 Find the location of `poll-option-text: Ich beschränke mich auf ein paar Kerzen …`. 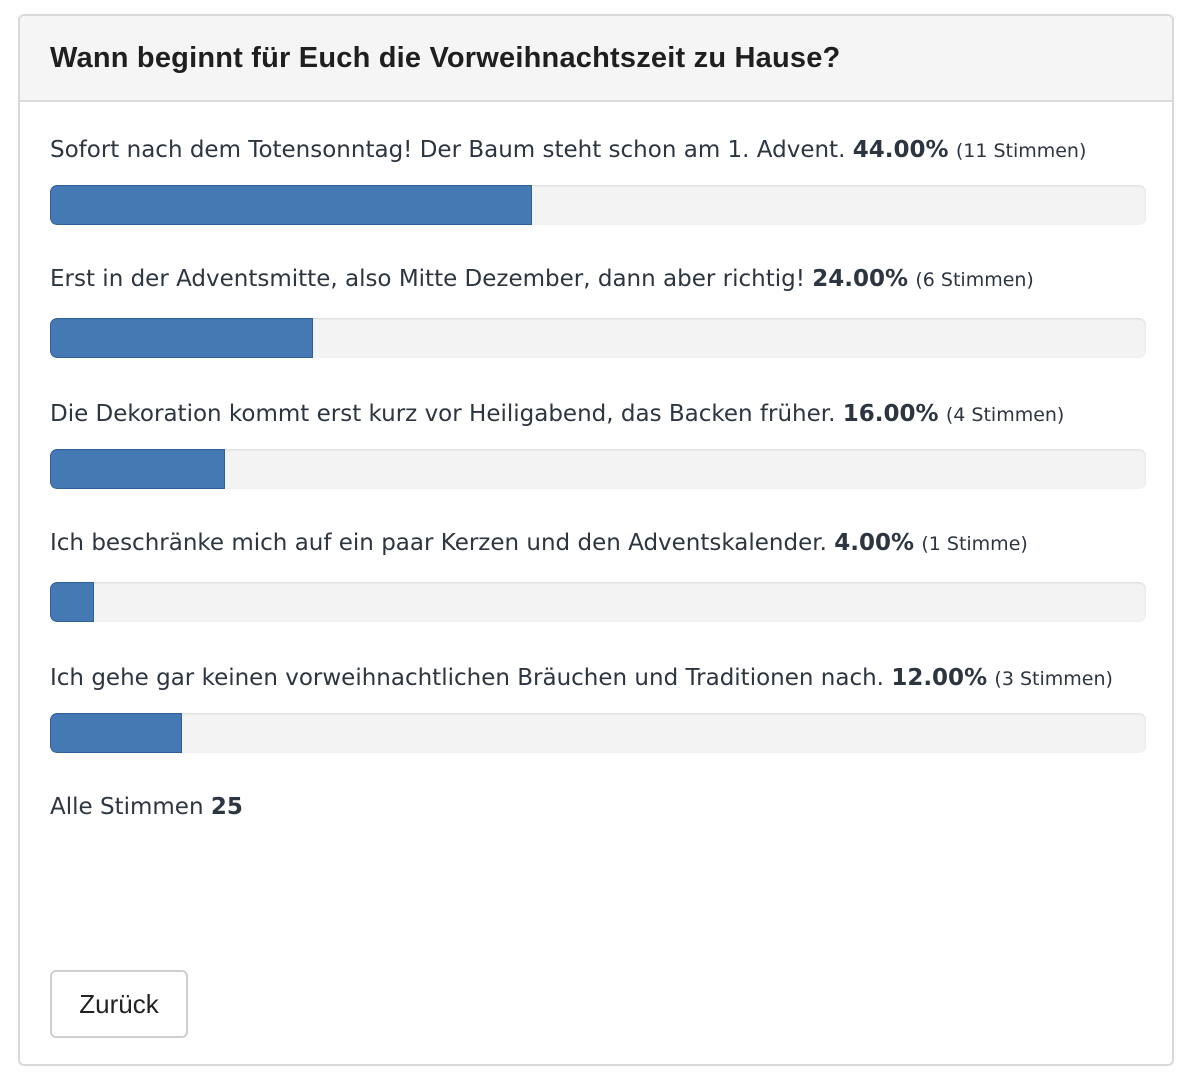

poll-option-text: Ich beschränke mich auf ein paar Kerzen … is located at coordinates (596, 543).